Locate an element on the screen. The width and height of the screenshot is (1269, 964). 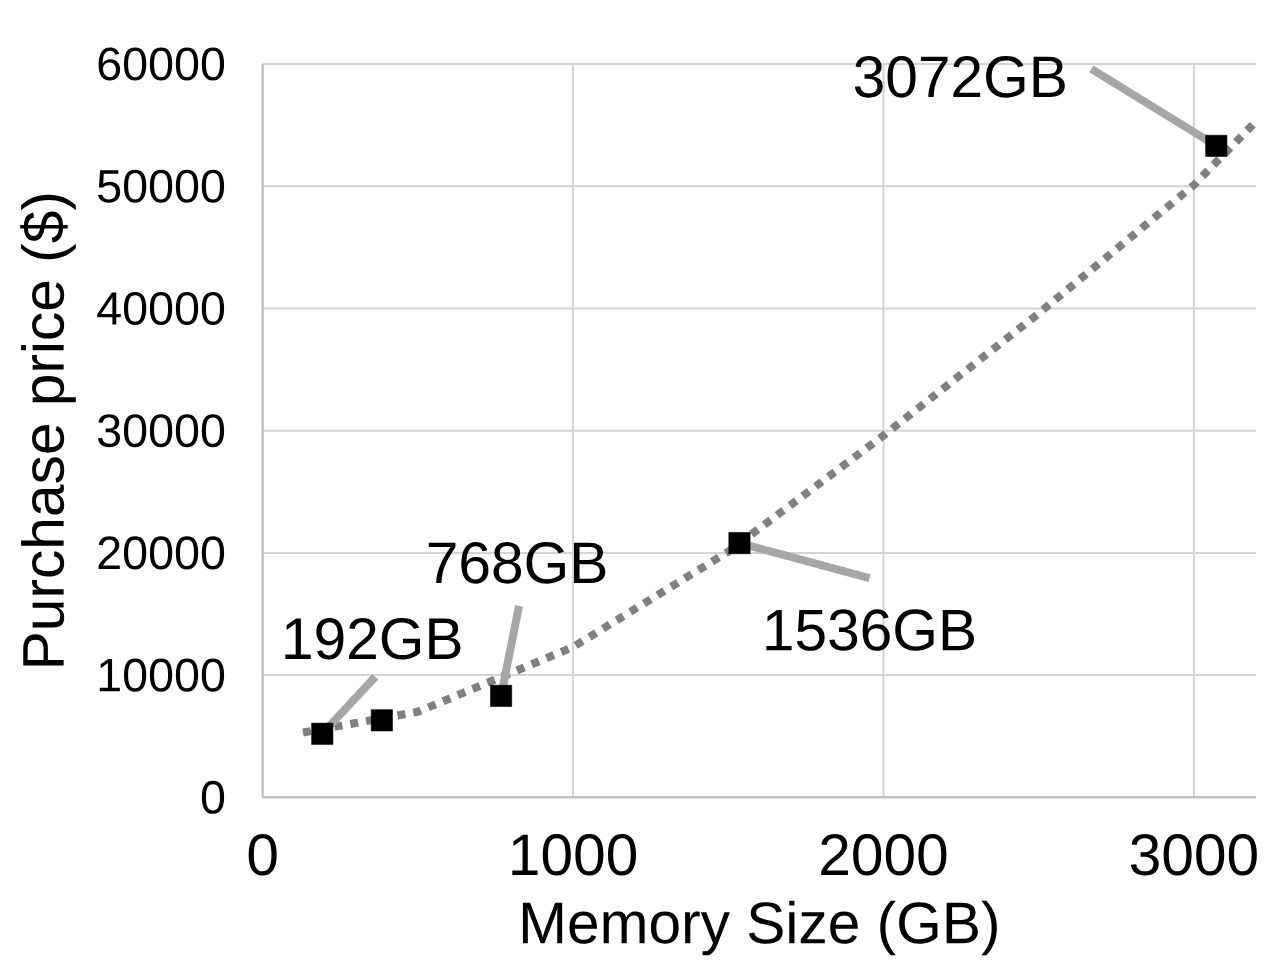
annotation: 192GB is located at coordinates (373, 639).